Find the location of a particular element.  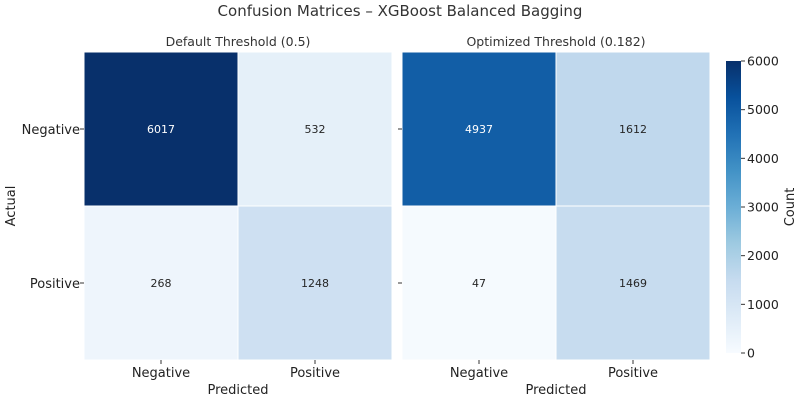

cell-value-label: 268 is located at coordinates (161, 283).